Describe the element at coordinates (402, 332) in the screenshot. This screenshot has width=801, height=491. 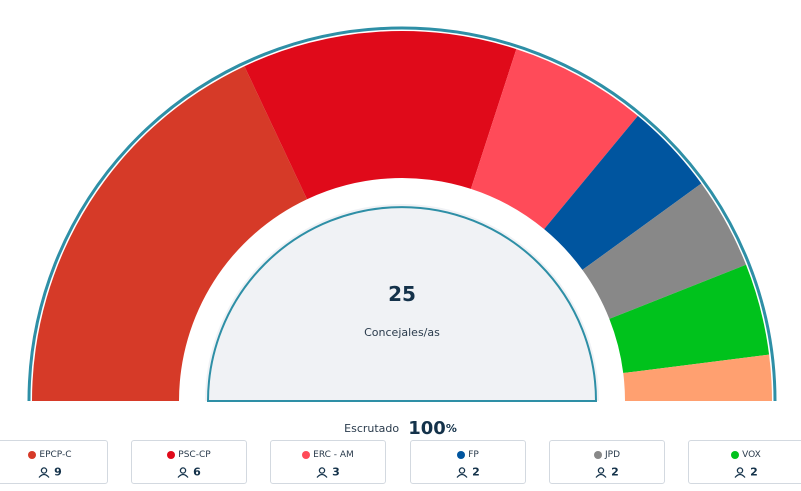
I see `total-seats-label: Concejales/as` at that location.